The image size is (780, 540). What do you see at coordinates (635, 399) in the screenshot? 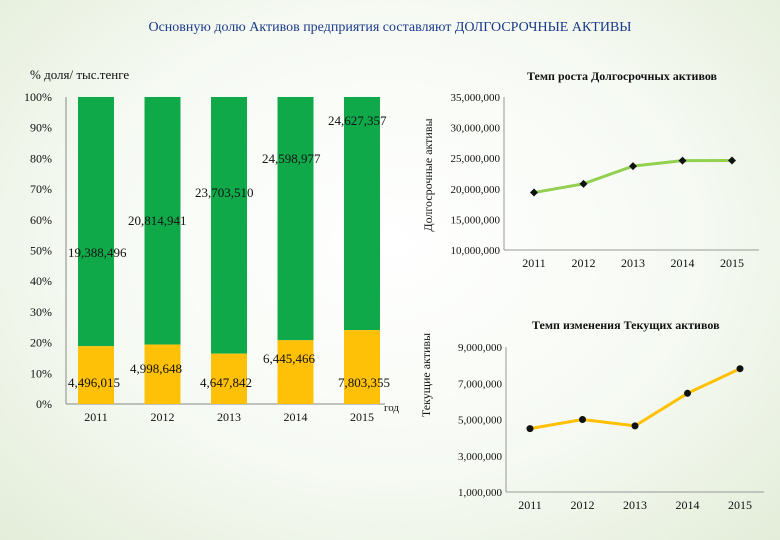
I see `current-chart-series-line` at bounding box center [635, 399].